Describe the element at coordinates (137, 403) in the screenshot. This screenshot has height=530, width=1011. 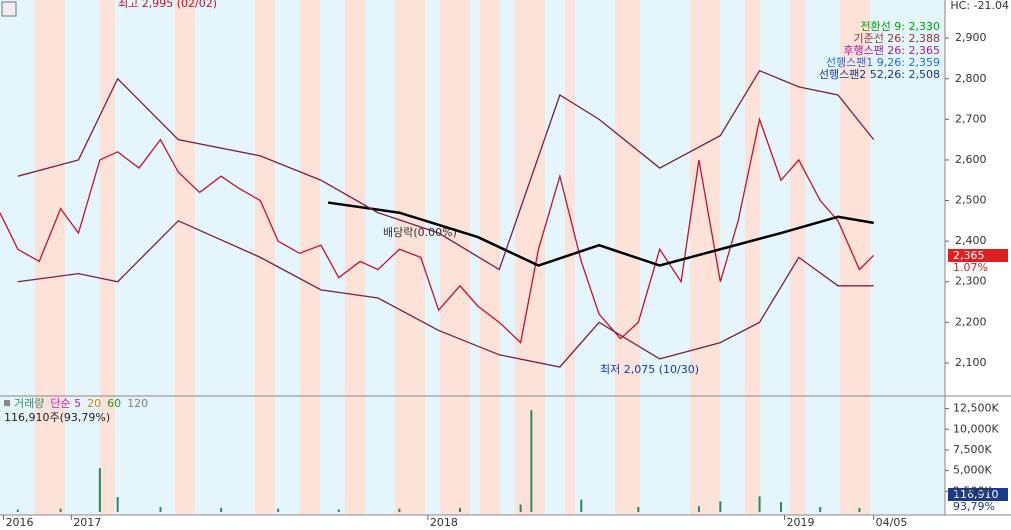
I see `volume-legend-entry: 120` at that location.